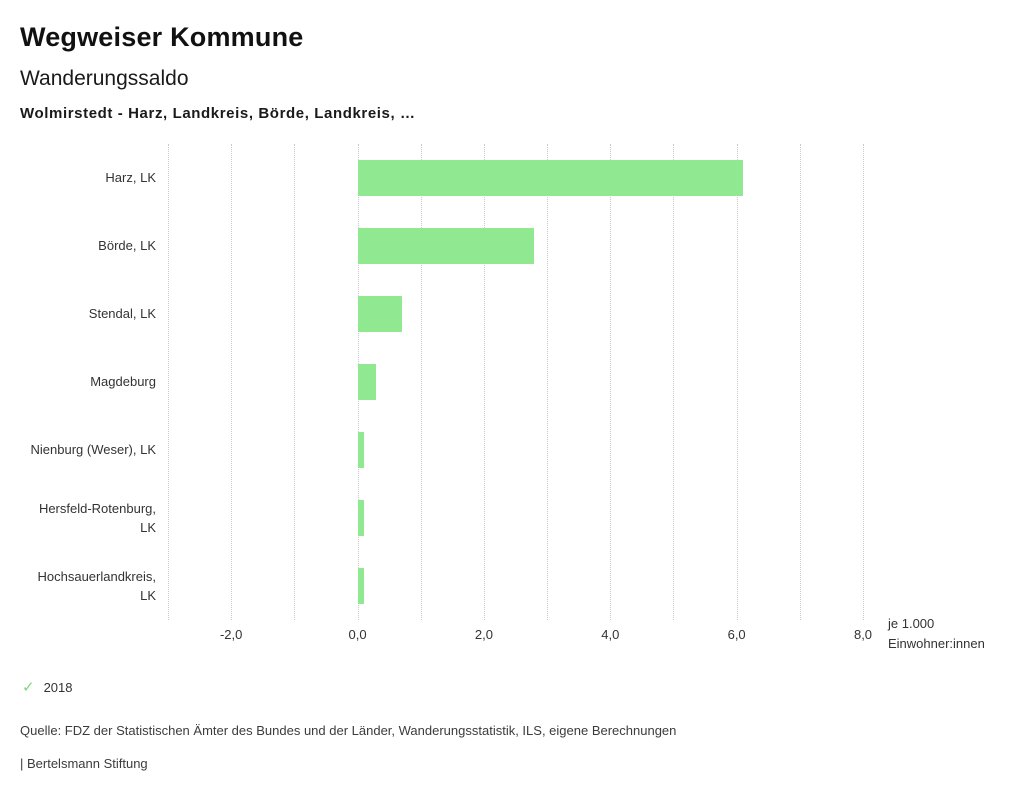  I want to click on chart-row: Stendal, LK, so click(512, 314).